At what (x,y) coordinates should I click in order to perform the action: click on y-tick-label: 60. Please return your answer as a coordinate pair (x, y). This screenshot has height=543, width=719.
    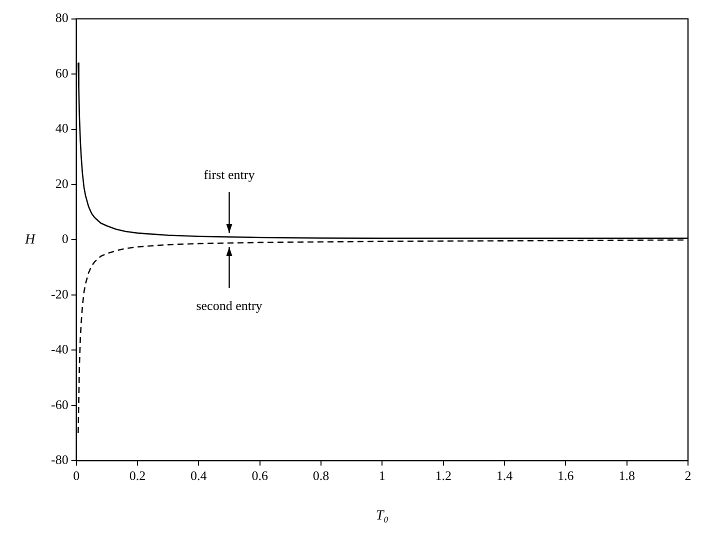
    Looking at the image, I should click on (61, 72).